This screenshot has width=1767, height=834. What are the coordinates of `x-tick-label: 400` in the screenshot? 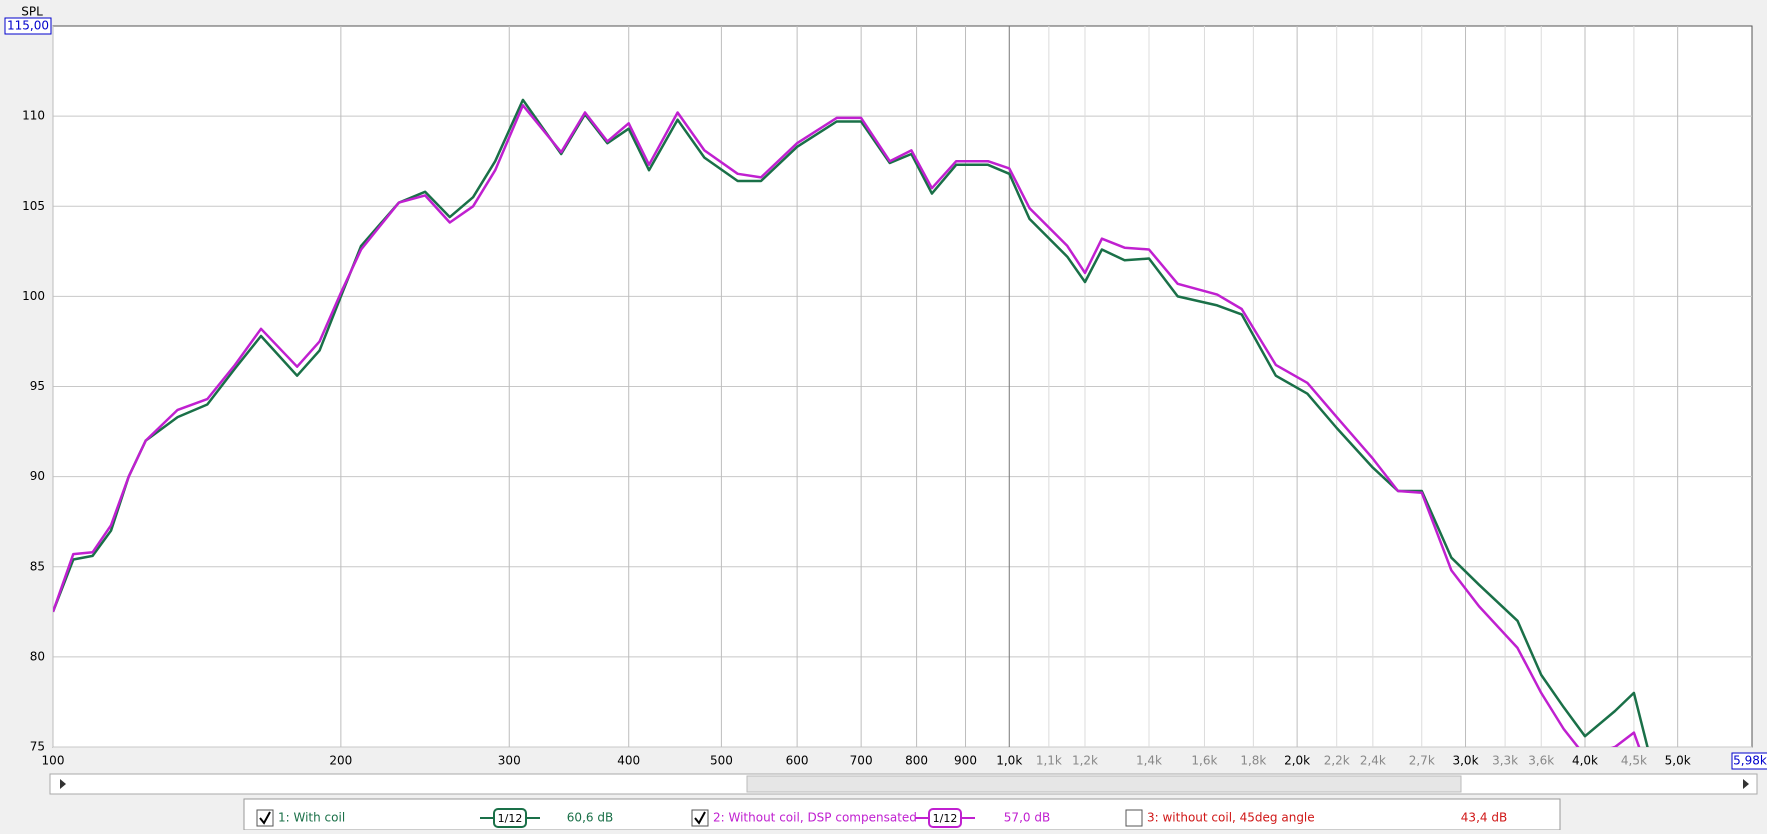 It's located at (628, 761).